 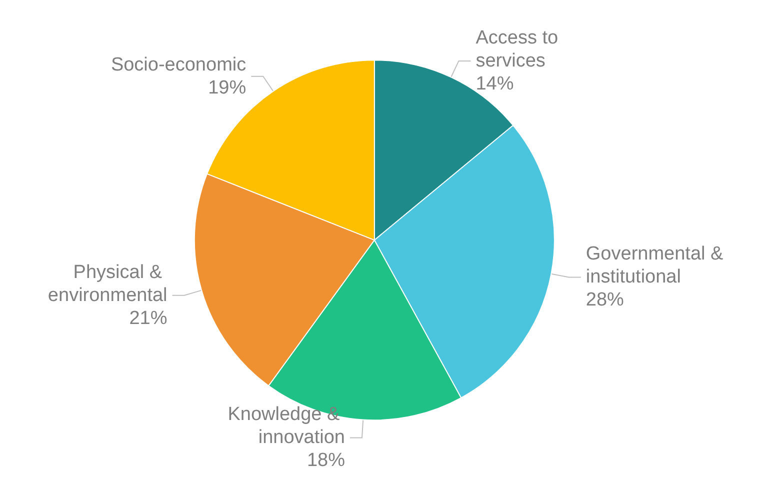 I want to click on data-label: 21%, so click(x=148, y=318).